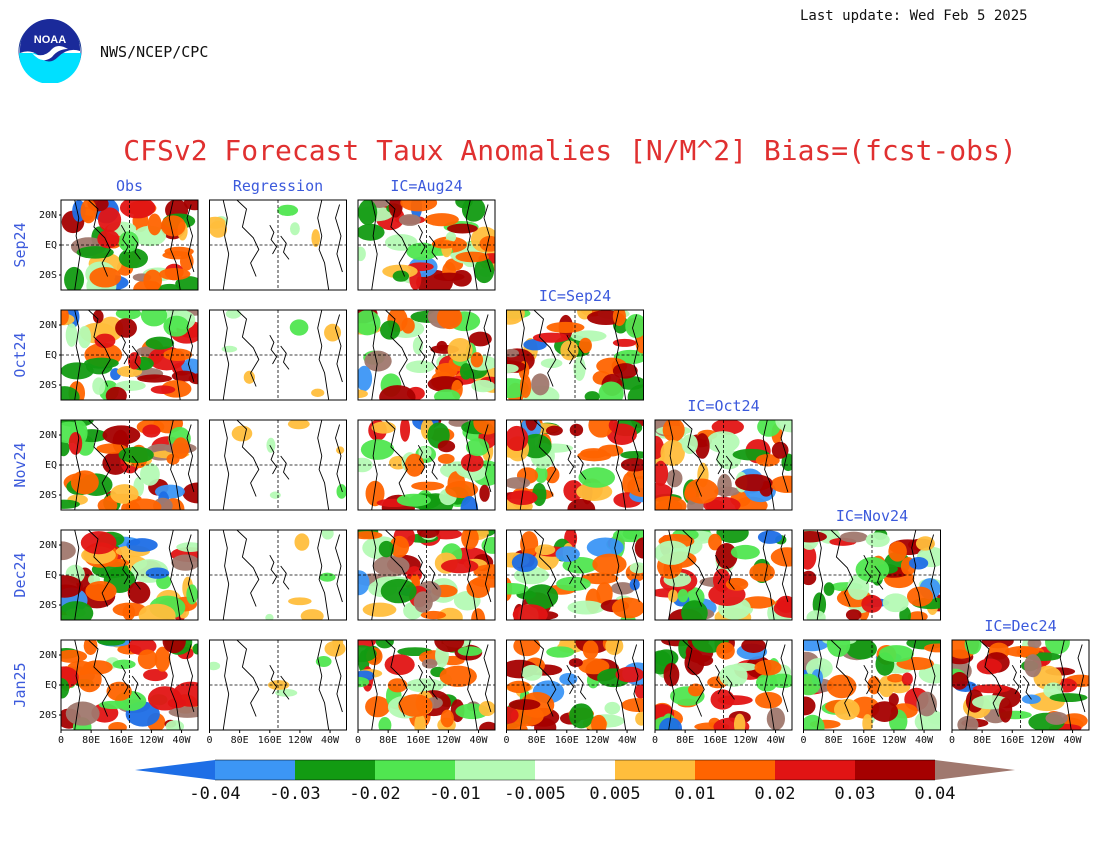 The height and width of the screenshot is (850, 1100). What do you see at coordinates (479, 740) in the screenshot?
I see `x-tick-label: 40W` at bounding box center [479, 740].